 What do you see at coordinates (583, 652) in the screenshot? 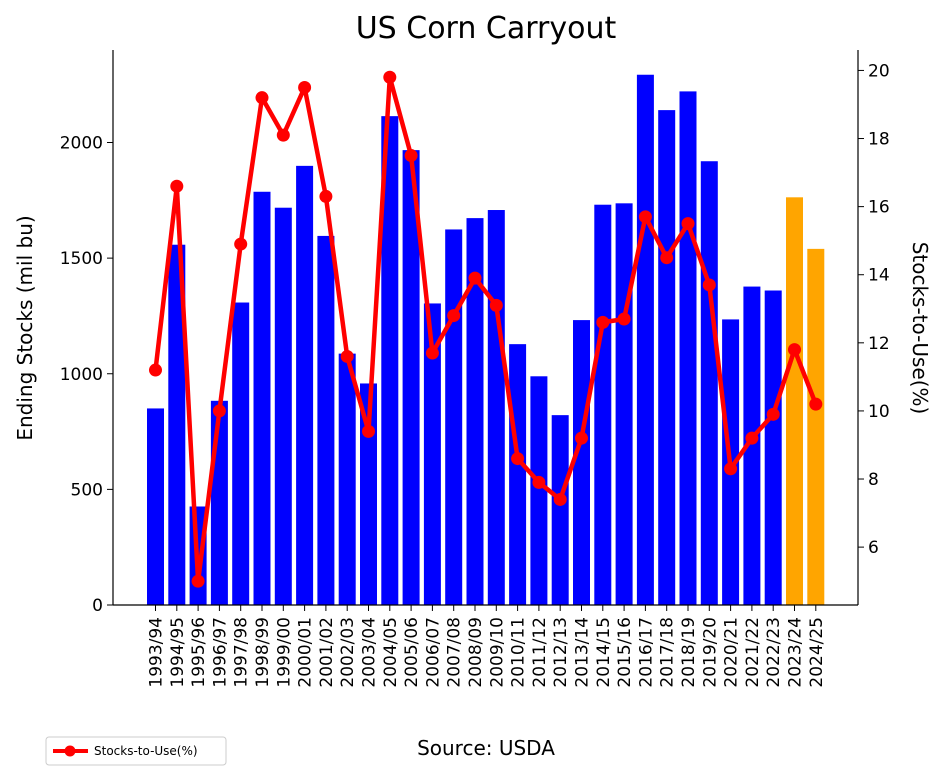
I see `x-tick-label-2013-14: 2013/14` at bounding box center [583, 652].